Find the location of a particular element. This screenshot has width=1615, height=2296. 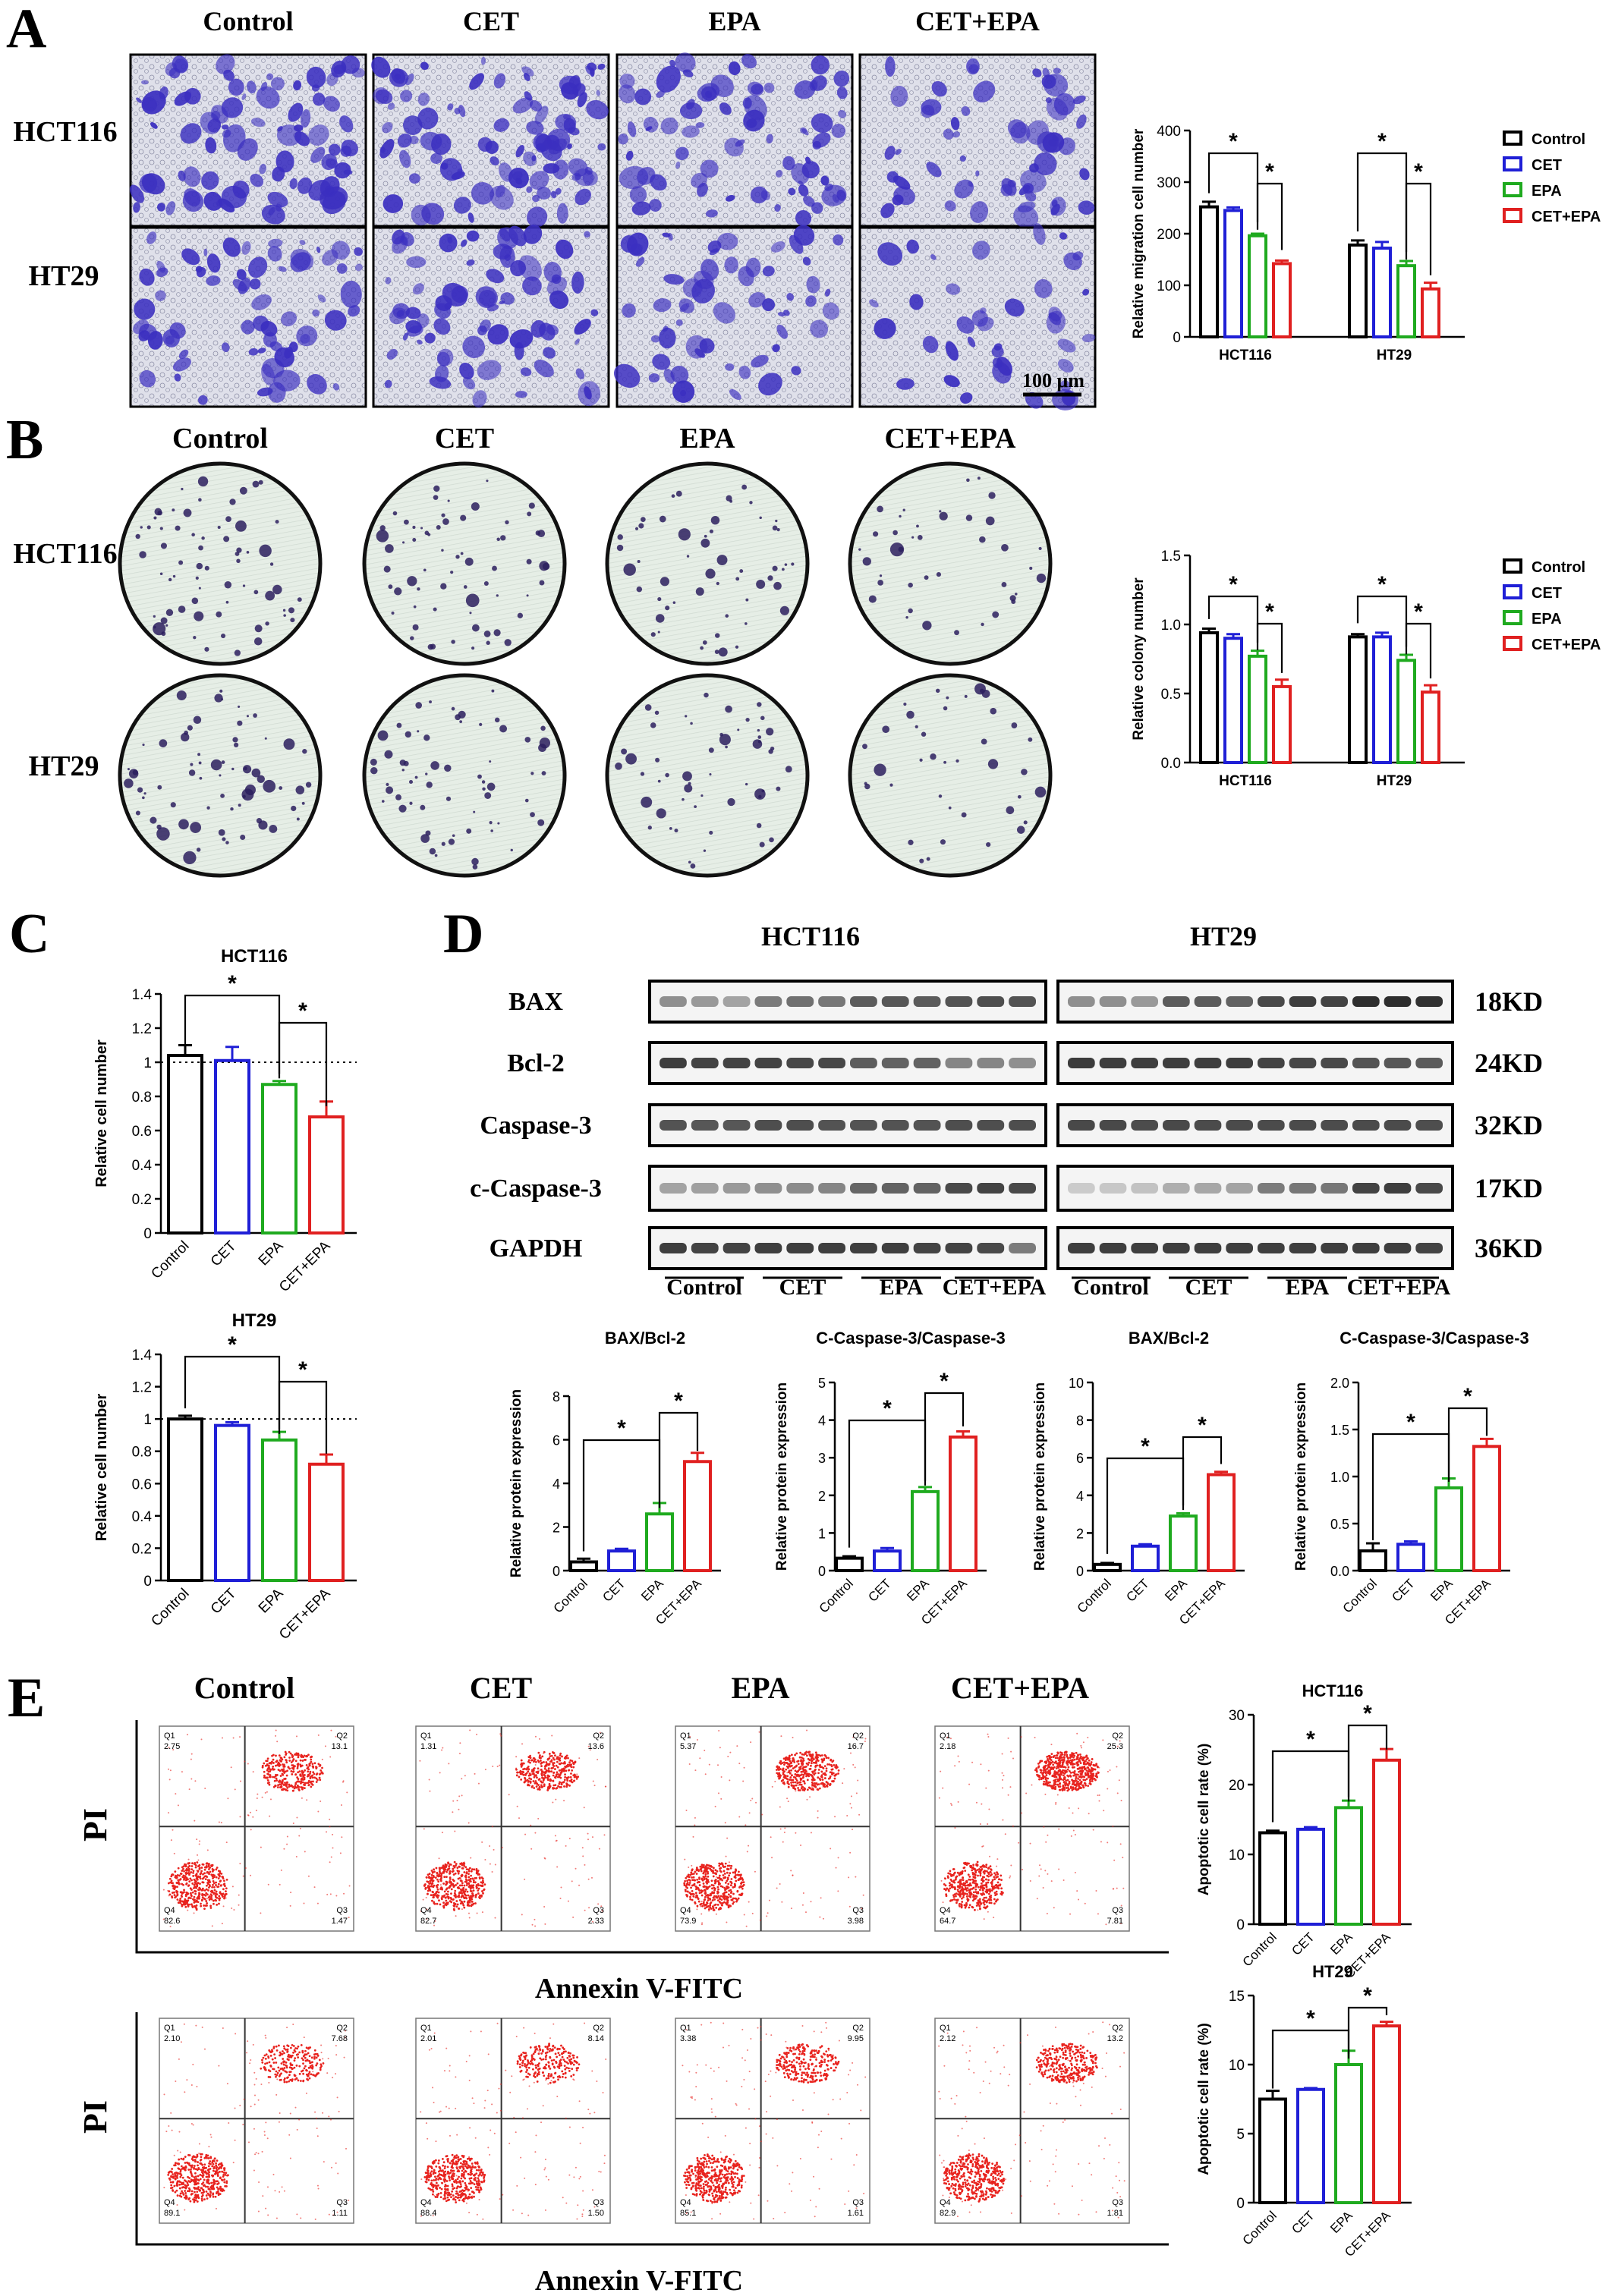

quadrant-value: 64.7 is located at coordinates (947, 1922).